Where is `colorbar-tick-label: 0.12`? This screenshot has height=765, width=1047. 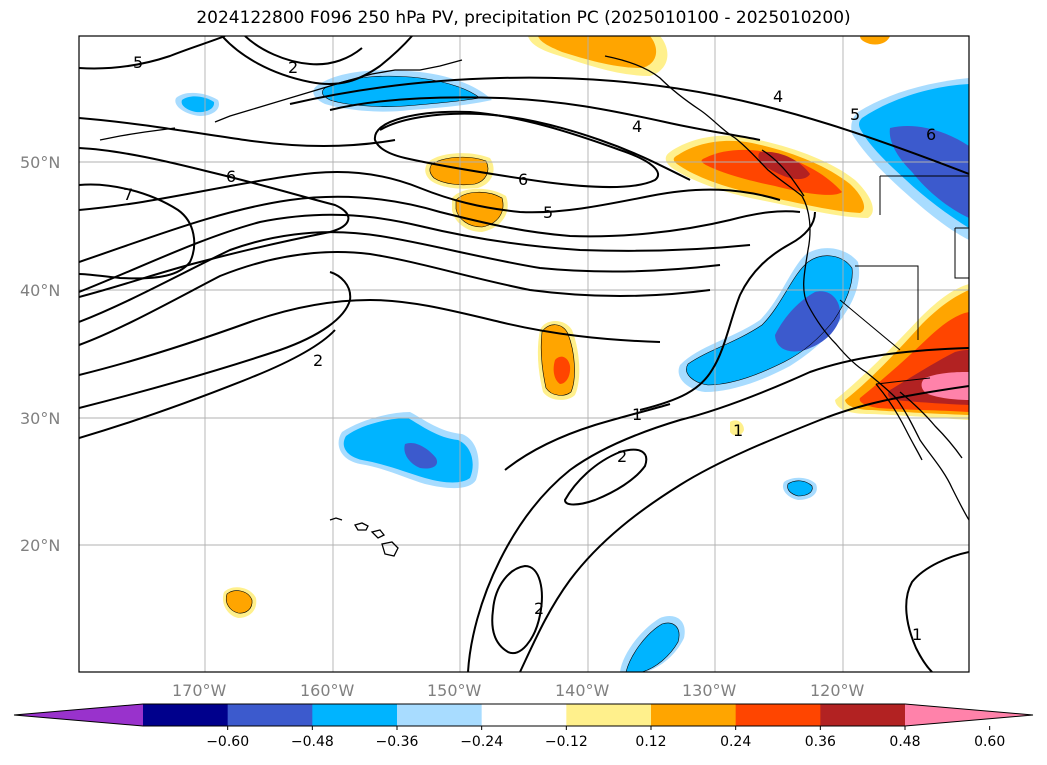
colorbar-tick-label: 0.12 is located at coordinates (650, 742).